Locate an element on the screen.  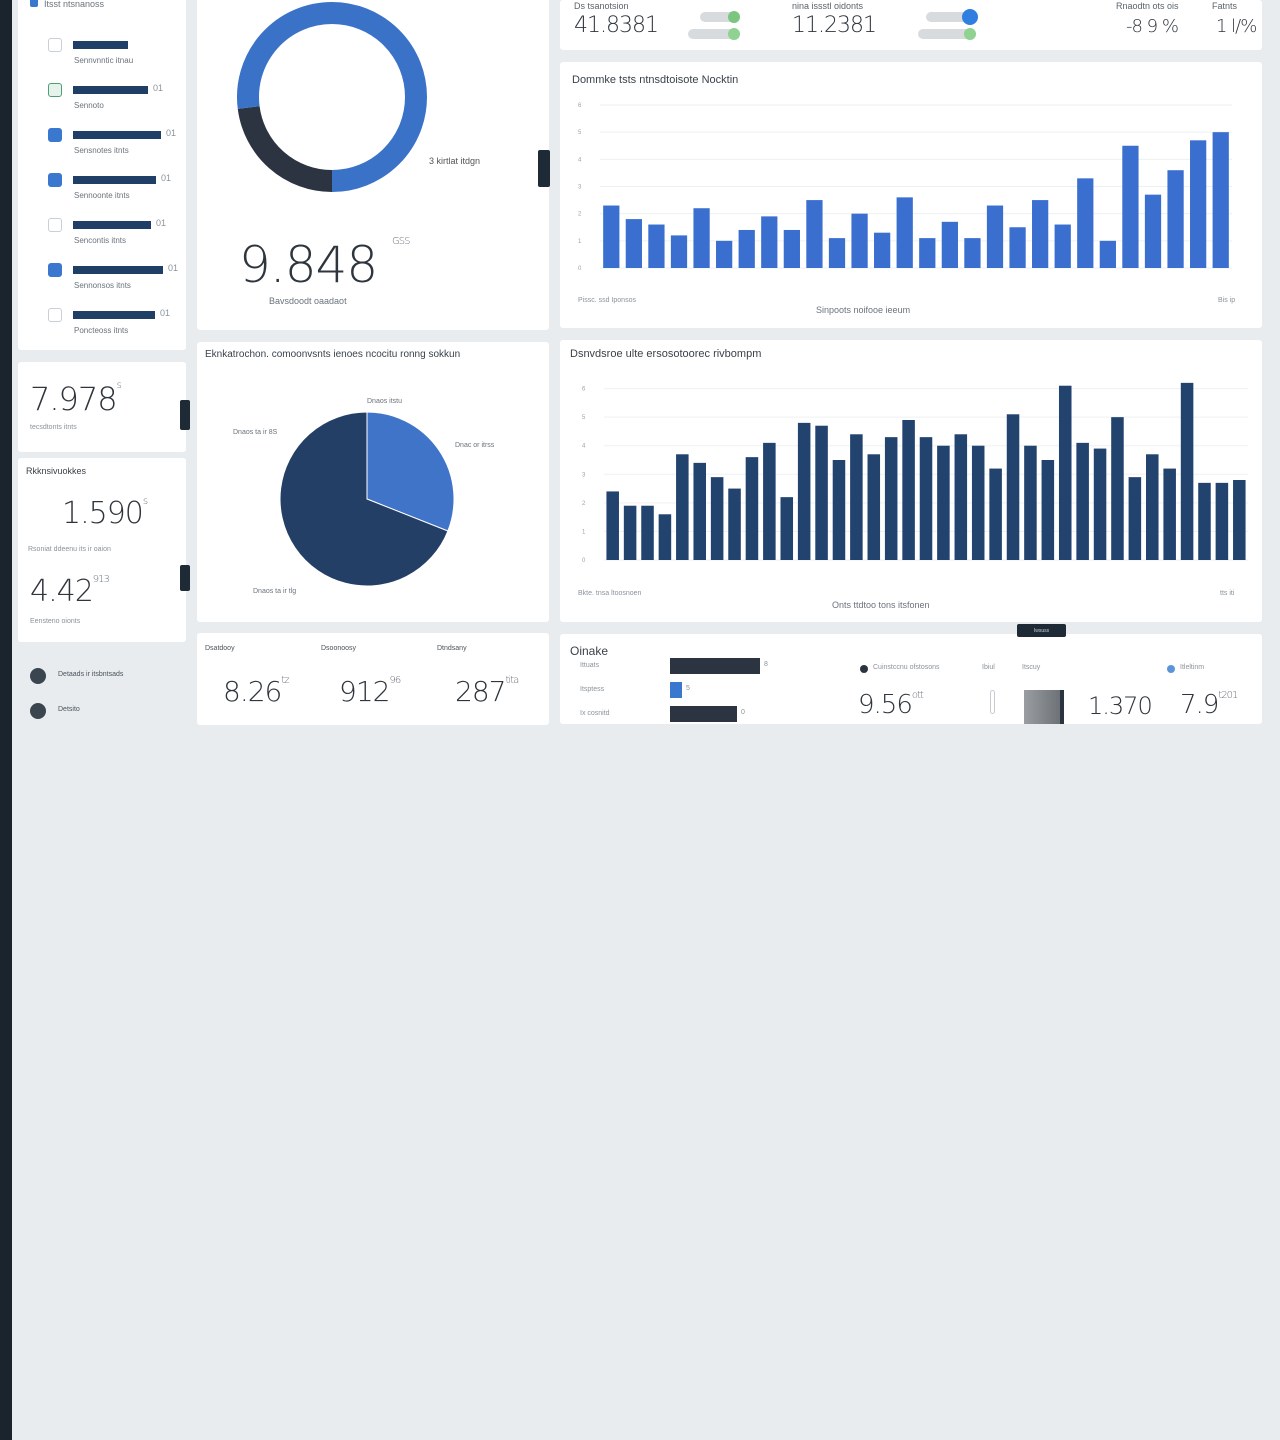
footer-item-label: Detaads ir itsbntsads is located at coordinates (91, 674).